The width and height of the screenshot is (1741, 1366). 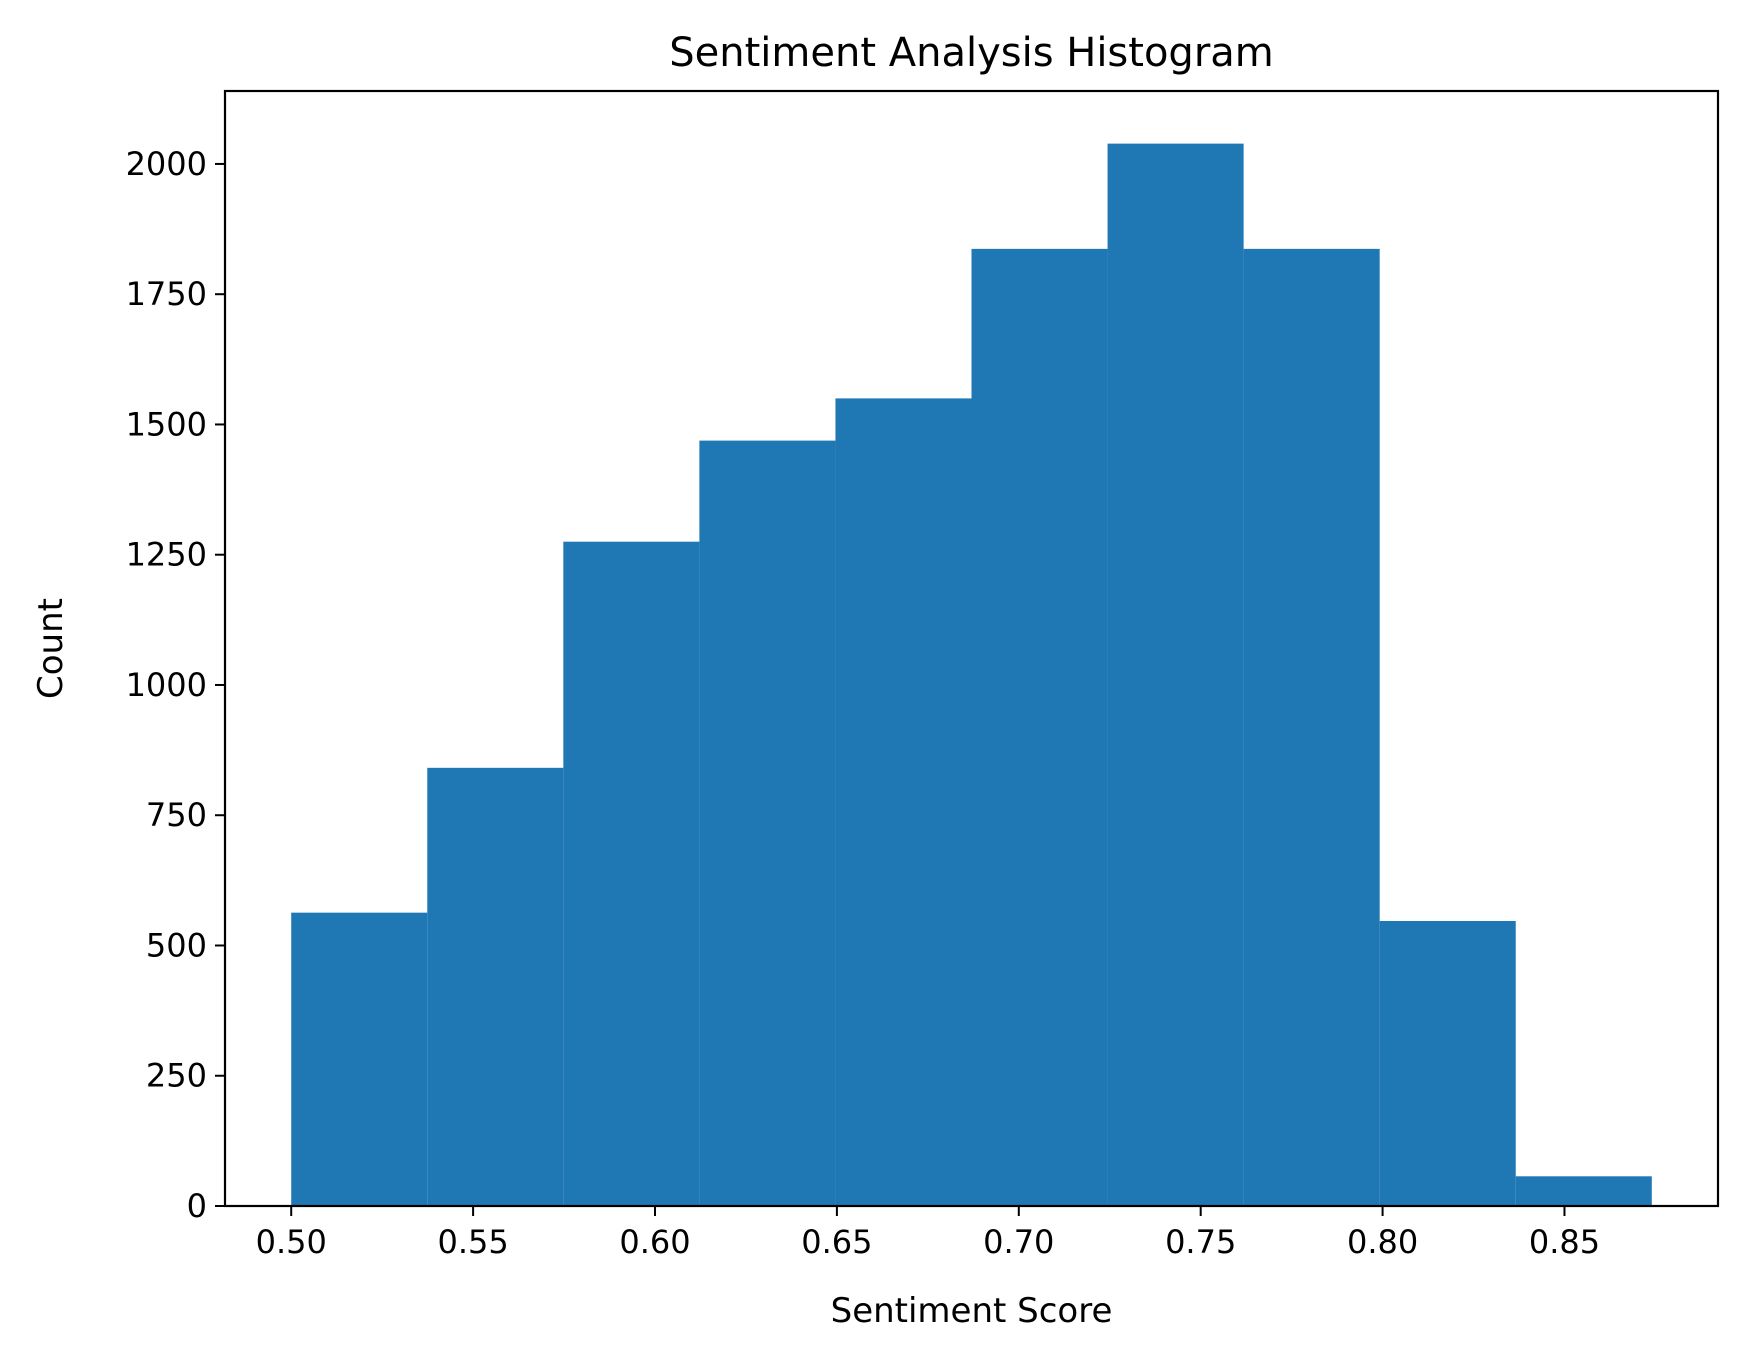 What do you see at coordinates (1018, 1242) in the screenshot?
I see `x-tick-label: 0.70` at bounding box center [1018, 1242].